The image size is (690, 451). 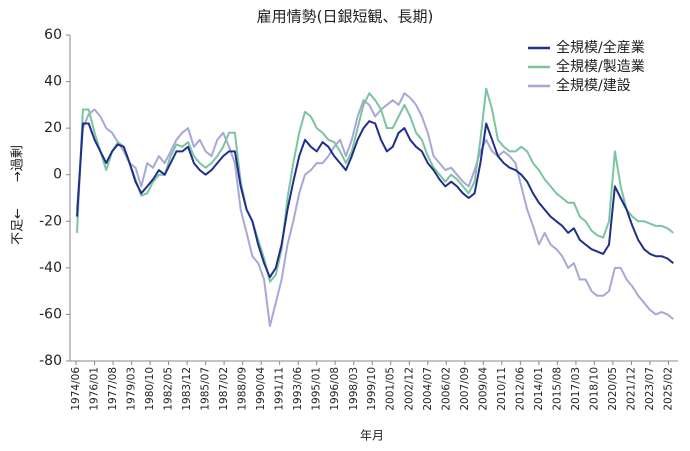 I want to click on x-tick-label: 2001/05, so click(x=391, y=389).